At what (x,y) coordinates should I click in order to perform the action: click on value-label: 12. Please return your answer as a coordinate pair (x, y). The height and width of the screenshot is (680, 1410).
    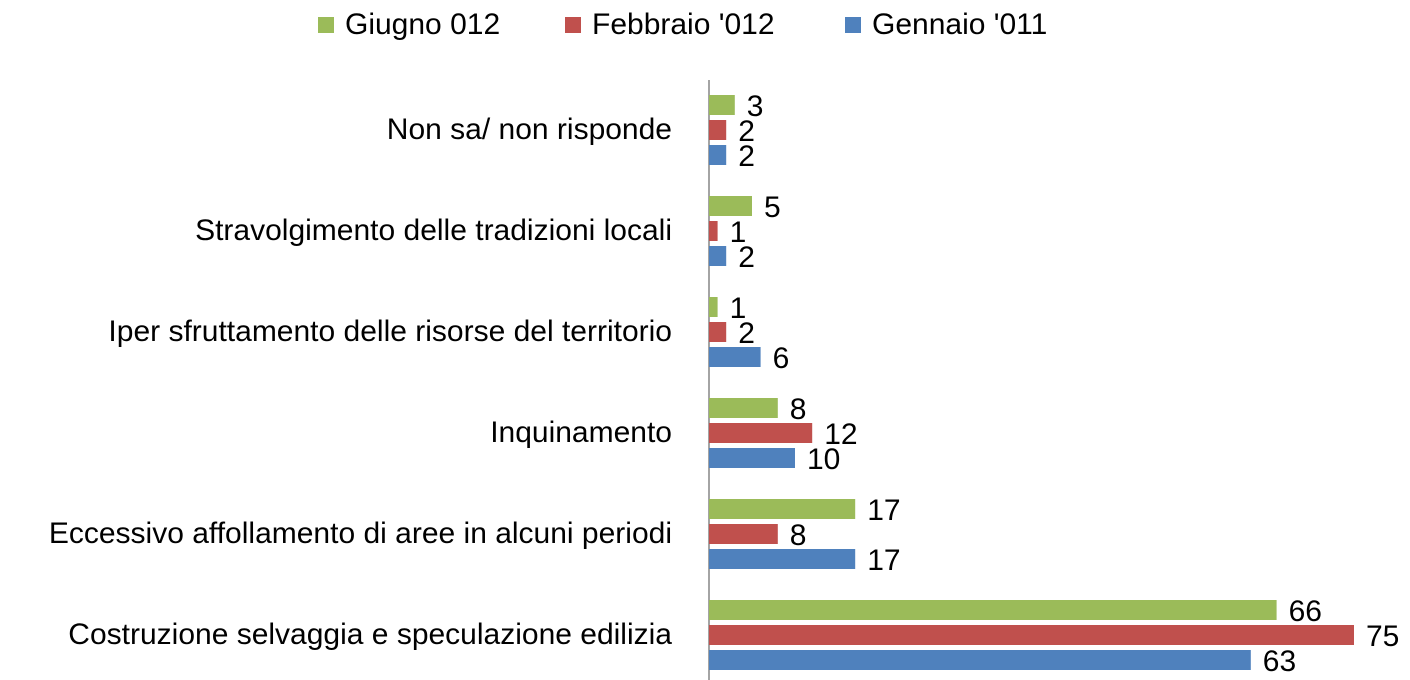
    Looking at the image, I should click on (840, 434).